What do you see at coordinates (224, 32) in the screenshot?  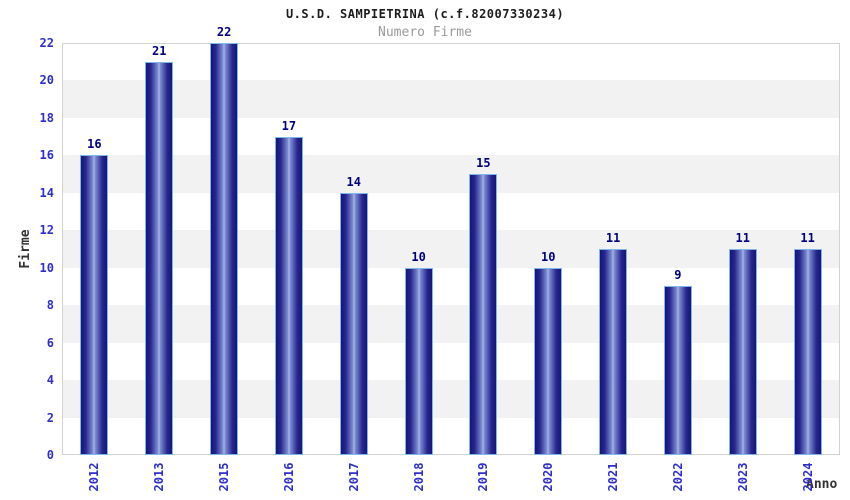 I see `bar-value-label: 22` at bounding box center [224, 32].